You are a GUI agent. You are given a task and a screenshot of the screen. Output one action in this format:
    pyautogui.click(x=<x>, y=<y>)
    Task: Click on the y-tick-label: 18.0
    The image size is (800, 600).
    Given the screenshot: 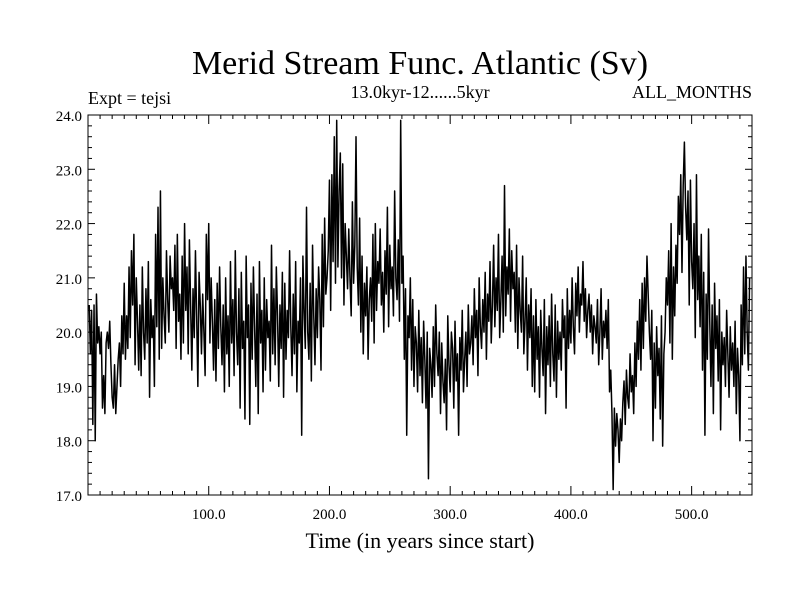 What is the action you would take?
    pyautogui.click(x=69, y=443)
    